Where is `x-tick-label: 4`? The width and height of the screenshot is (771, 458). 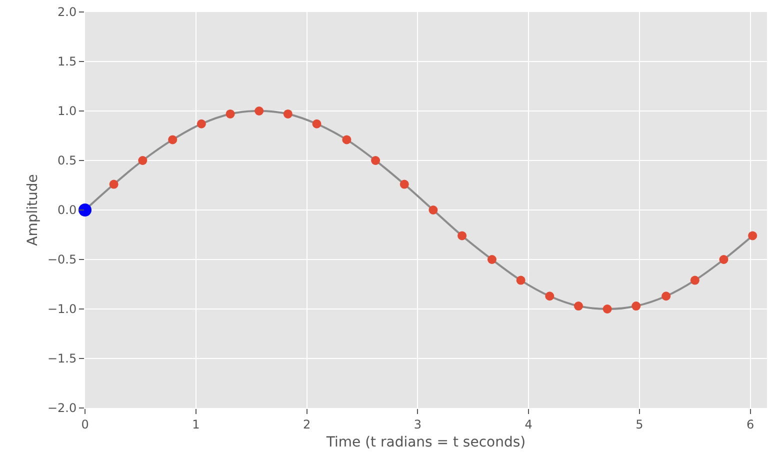 x-tick-label: 4 is located at coordinates (528, 424).